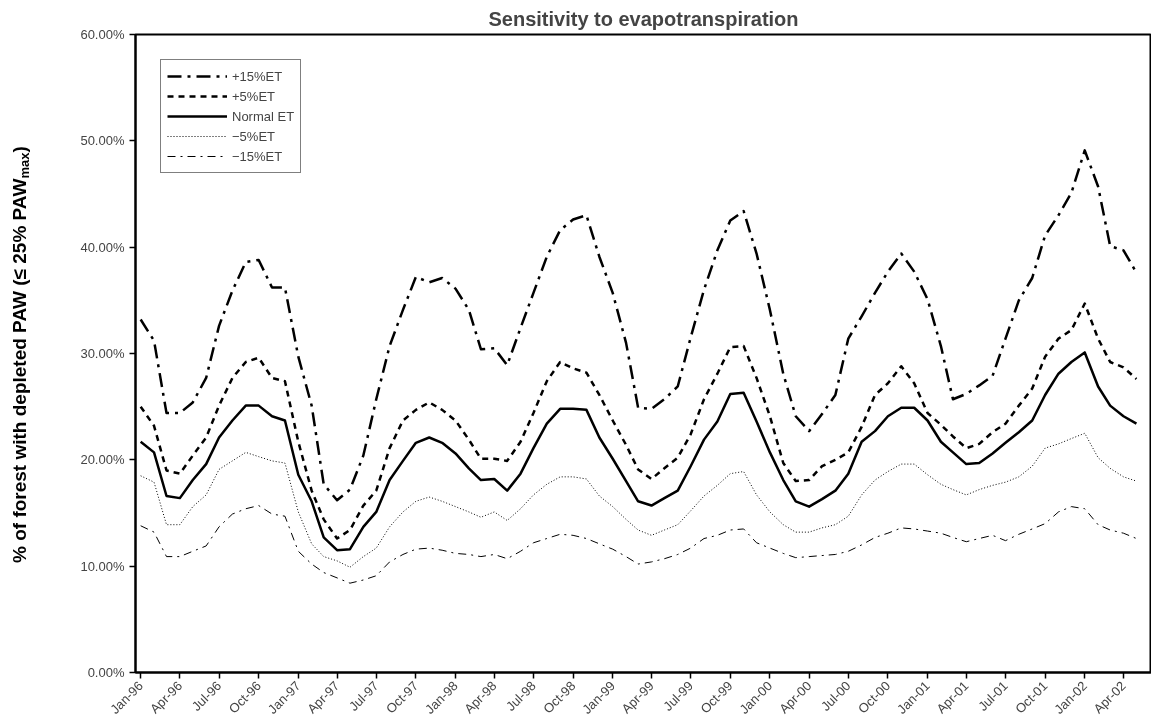 Image resolution: width=1151 pixels, height=725 pixels. What do you see at coordinates (257, 156) in the screenshot?
I see `legend-label: −15%ET` at bounding box center [257, 156].